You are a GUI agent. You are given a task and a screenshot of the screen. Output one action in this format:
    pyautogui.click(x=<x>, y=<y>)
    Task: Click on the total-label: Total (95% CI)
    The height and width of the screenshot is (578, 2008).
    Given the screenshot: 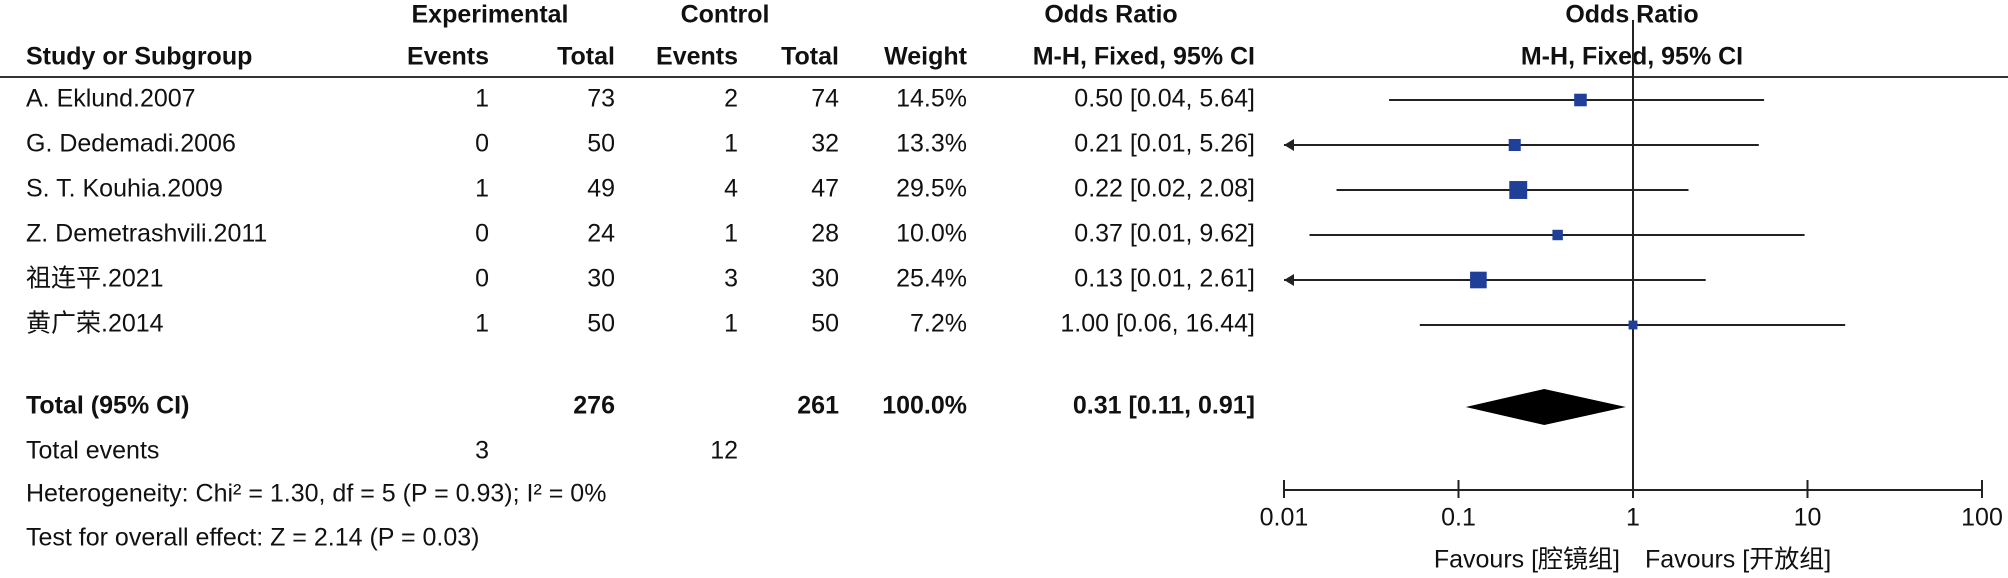 What is the action you would take?
    pyautogui.click(x=107, y=406)
    